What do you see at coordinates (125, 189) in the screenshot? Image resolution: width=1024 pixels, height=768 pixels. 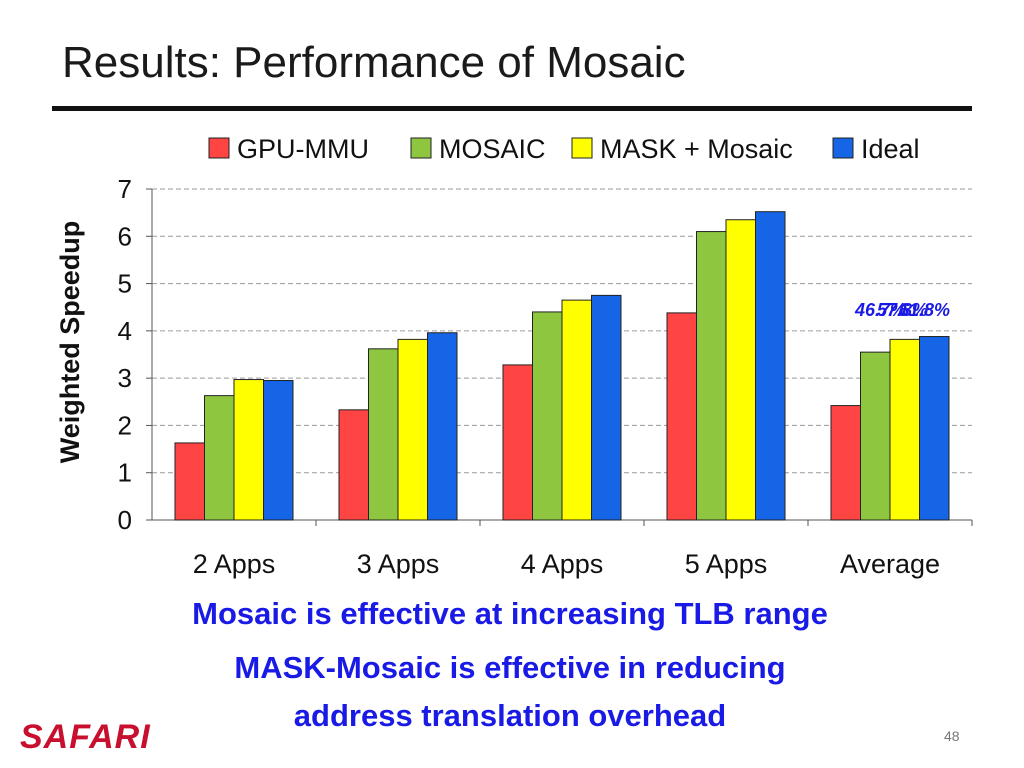 I see `y-tick-label: 7` at bounding box center [125, 189].